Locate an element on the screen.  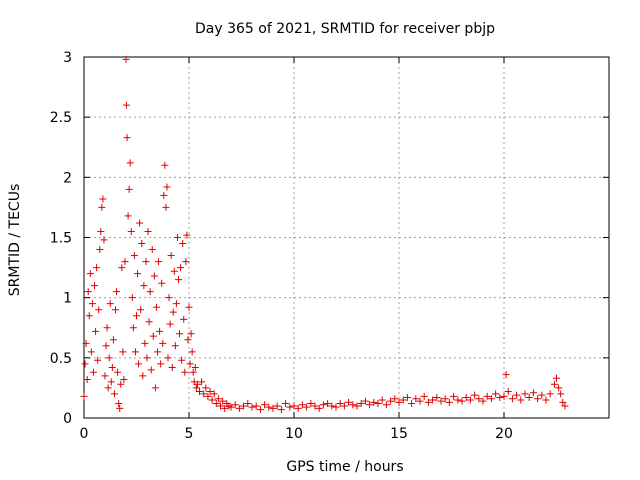
y-tick-label: 3 is located at coordinates (67, 58).